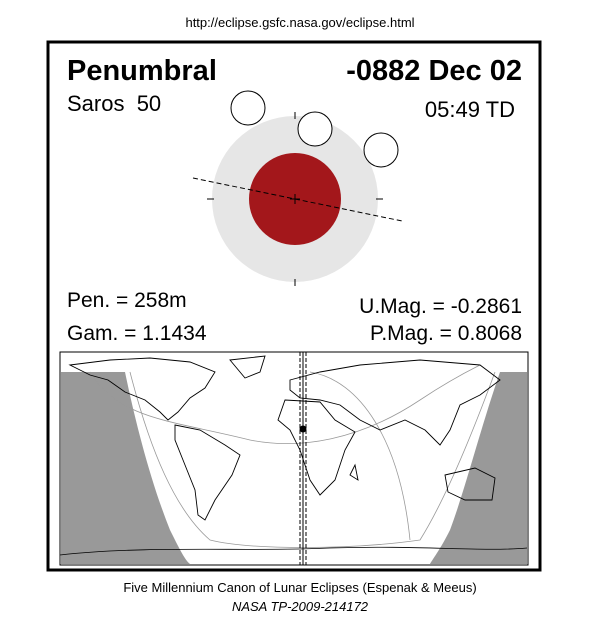 The image size is (601, 640). Describe the element at coordinates (440, 306) in the screenshot. I see `umbral-magnitude: U.Mag. = -0.2861` at that location.